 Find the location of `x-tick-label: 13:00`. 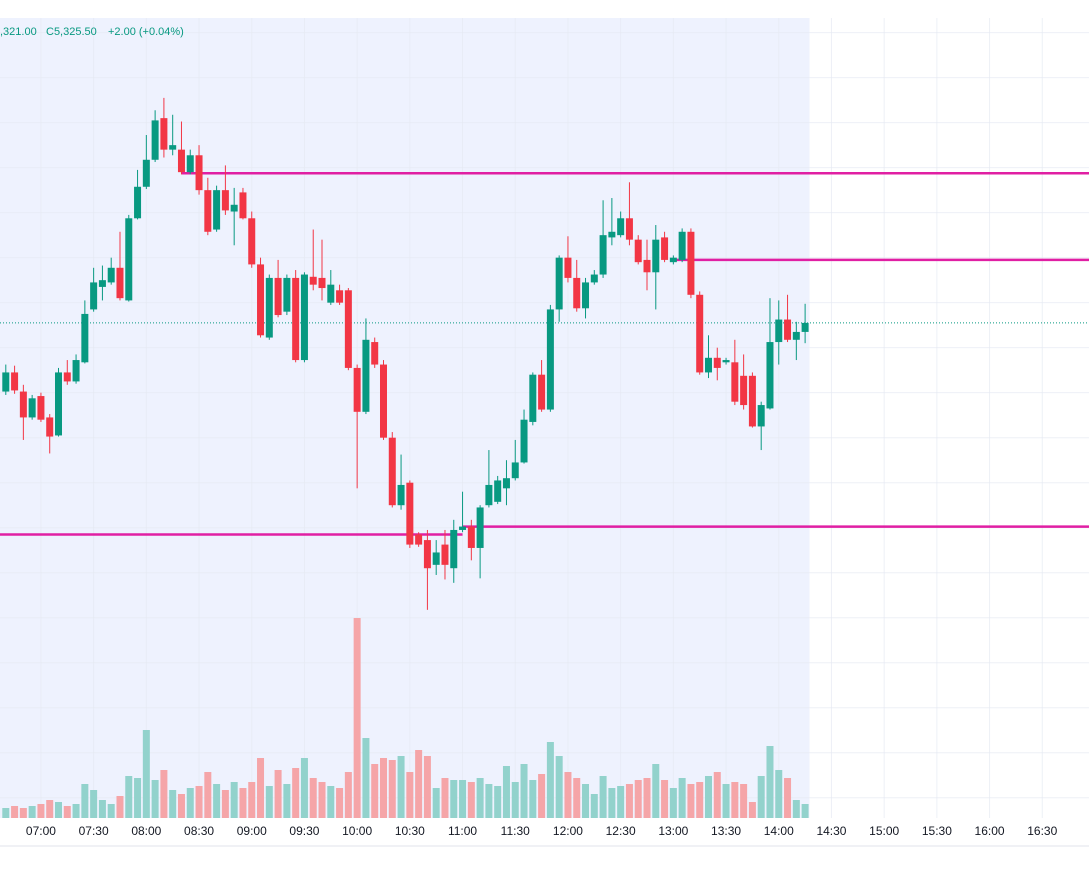

x-tick-label: 13:00 is located at coordinates (673, 831).